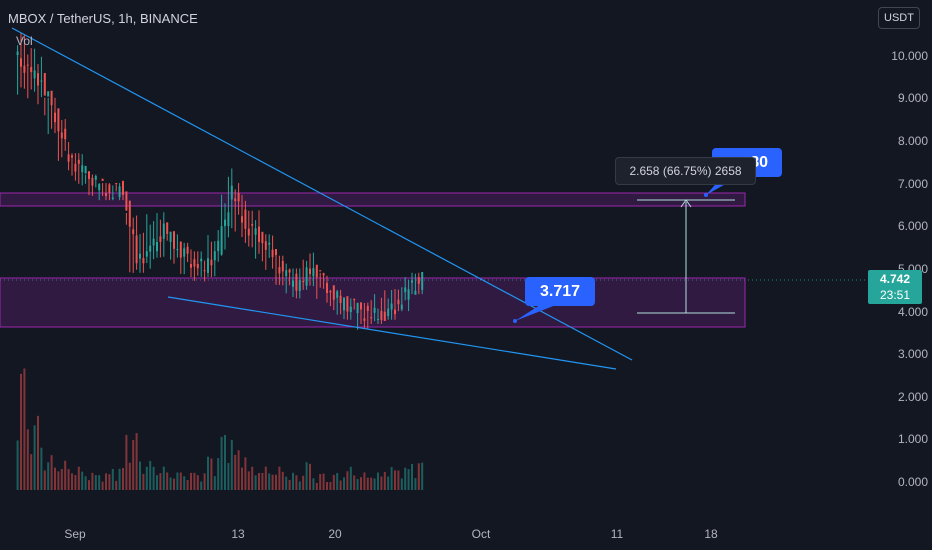 The image size is (932, 550). Describe the element at coordinates (103, 18) in the screenshot. I see `chart-title: MBOX / TetherUS, 1h, BINANCE` at that location.